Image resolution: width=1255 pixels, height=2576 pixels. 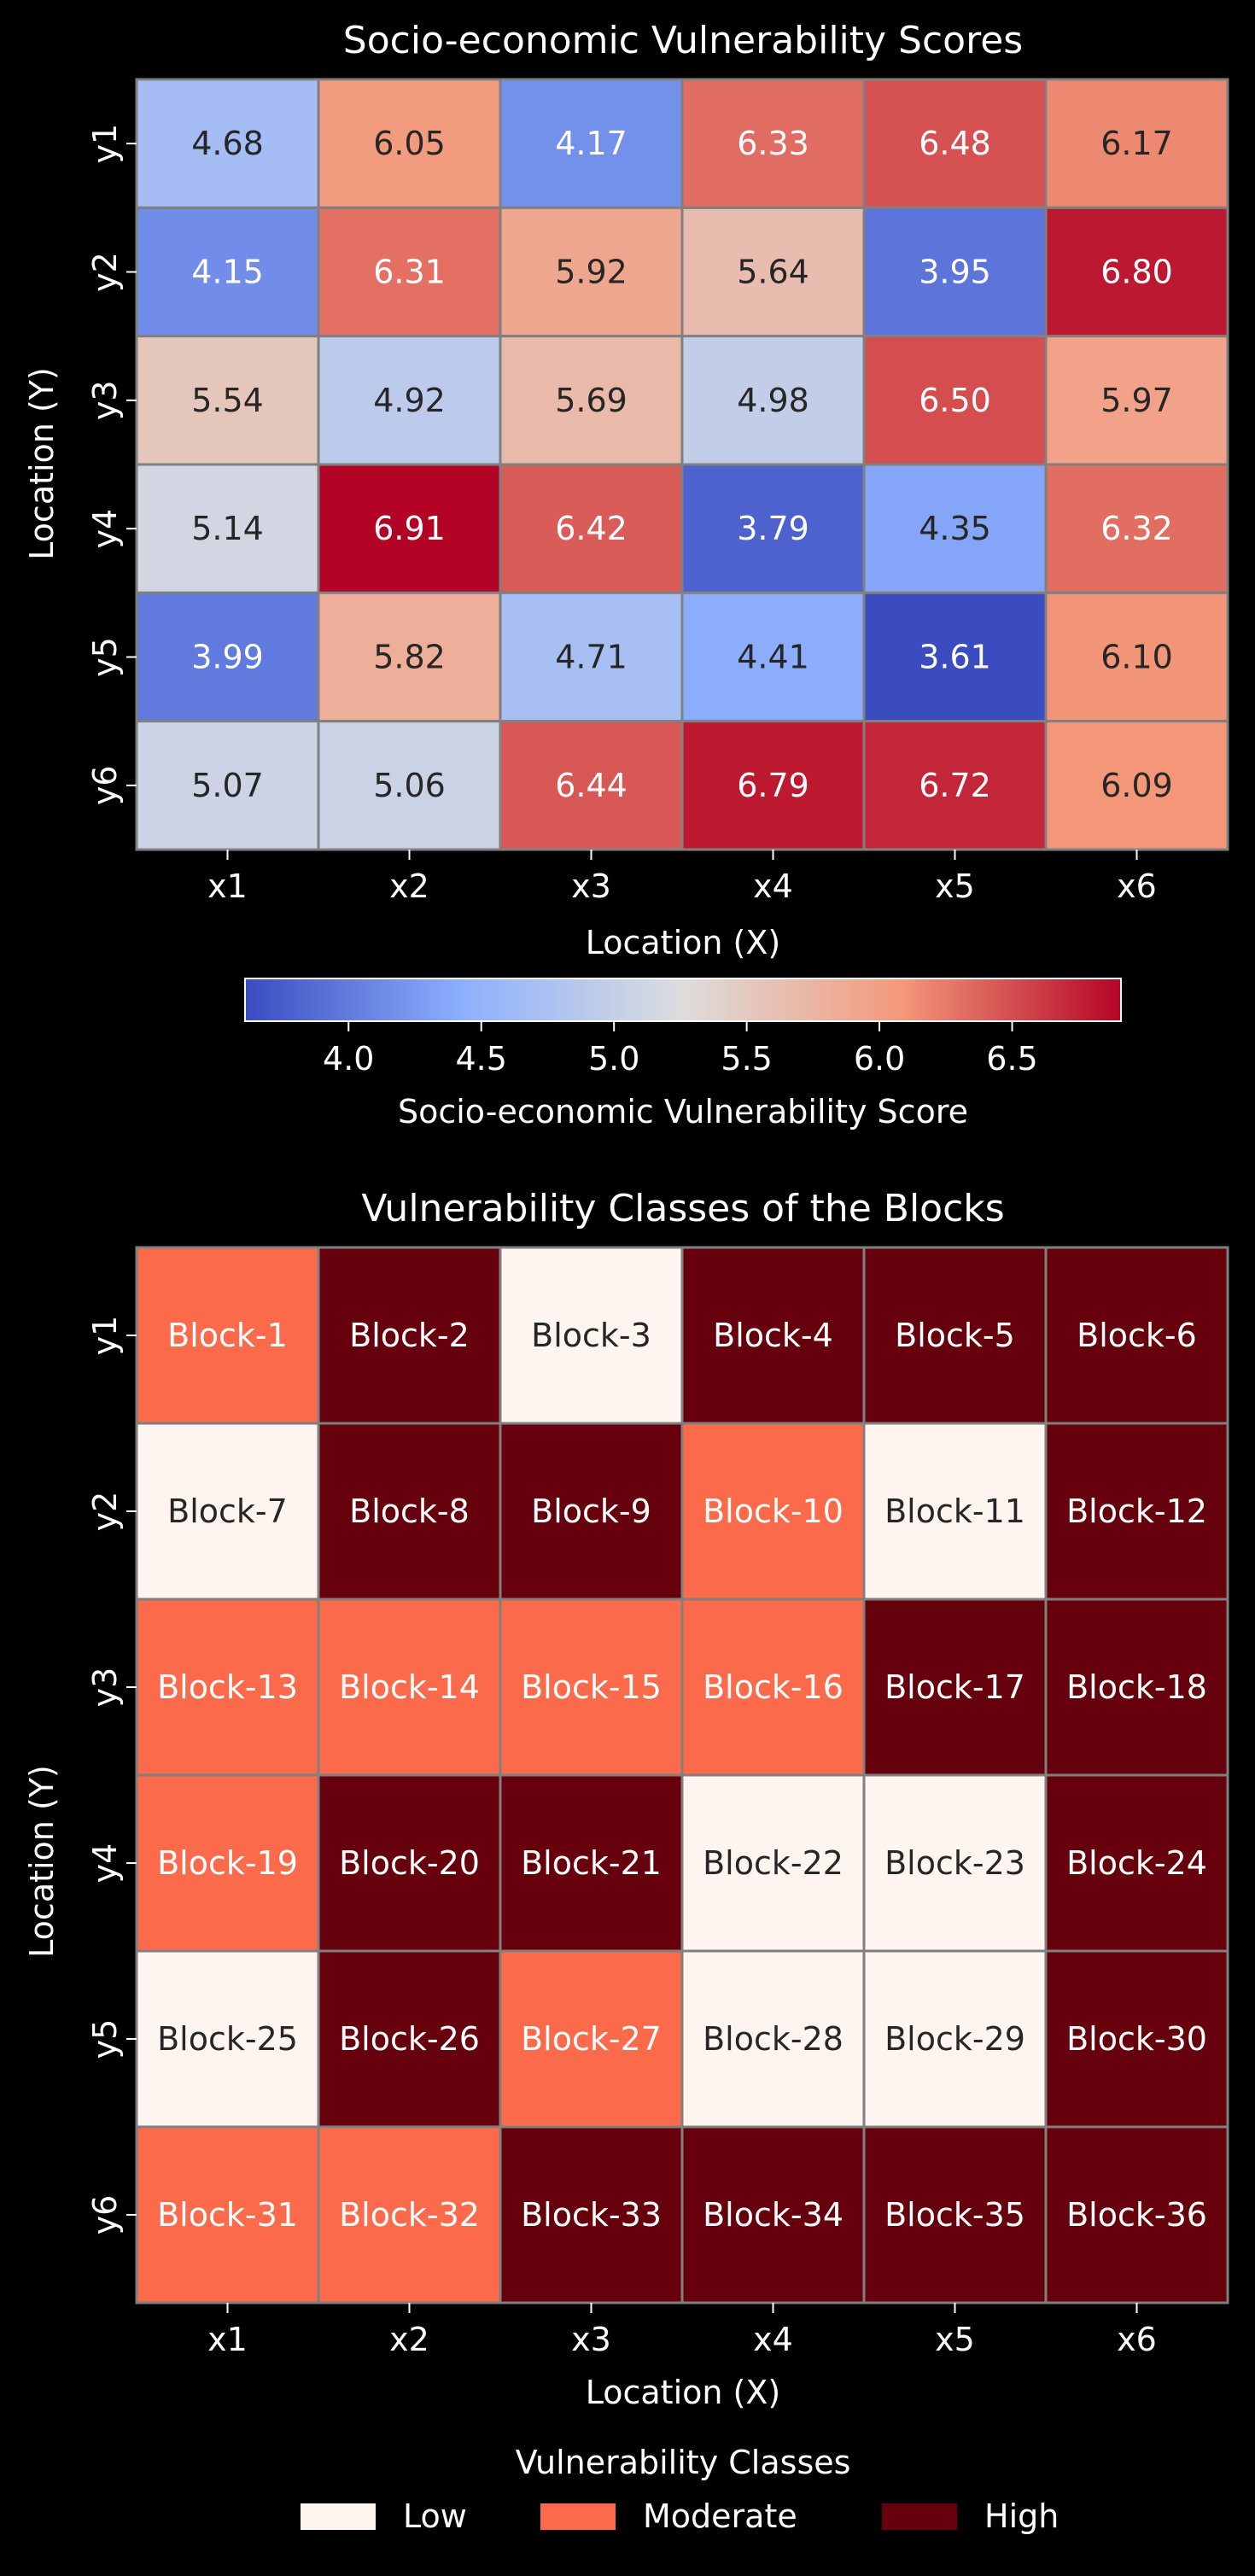 I want to click on colorbar-tick-label: 5.0, so click(x=613, y=1059).